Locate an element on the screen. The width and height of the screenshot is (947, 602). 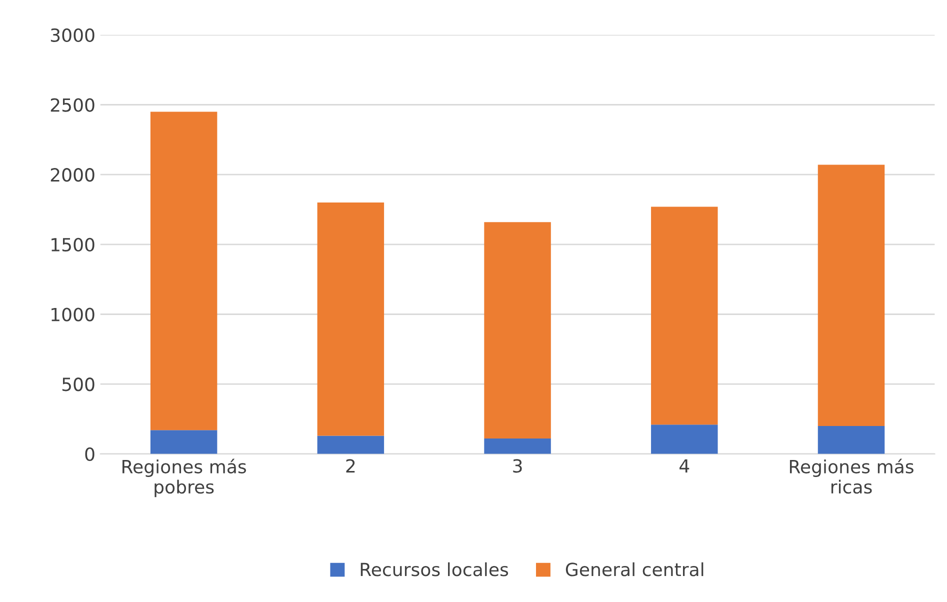
x-tick-label: Regiones más pobres is located at coordinates (184, 478).